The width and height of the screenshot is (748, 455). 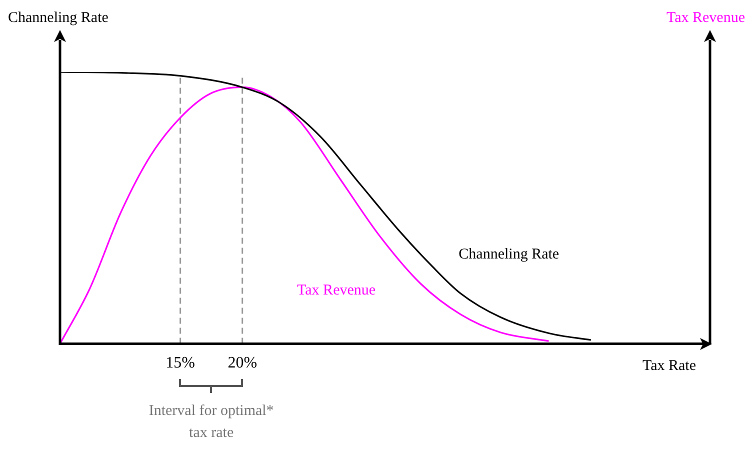 What do you see at coordinates (706, 18) in the screenshot?
I see `y2-axis-title: Tax Revenue` at bounding box center [706, 18].